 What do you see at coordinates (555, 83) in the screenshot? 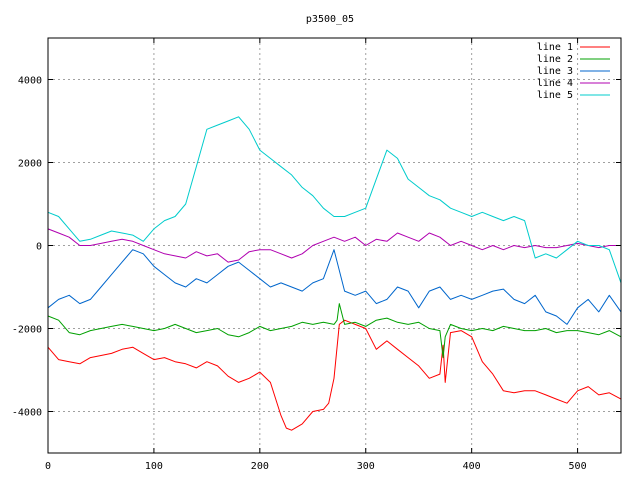
I see `legend-label: line 4` at bounding box center [555, 83].